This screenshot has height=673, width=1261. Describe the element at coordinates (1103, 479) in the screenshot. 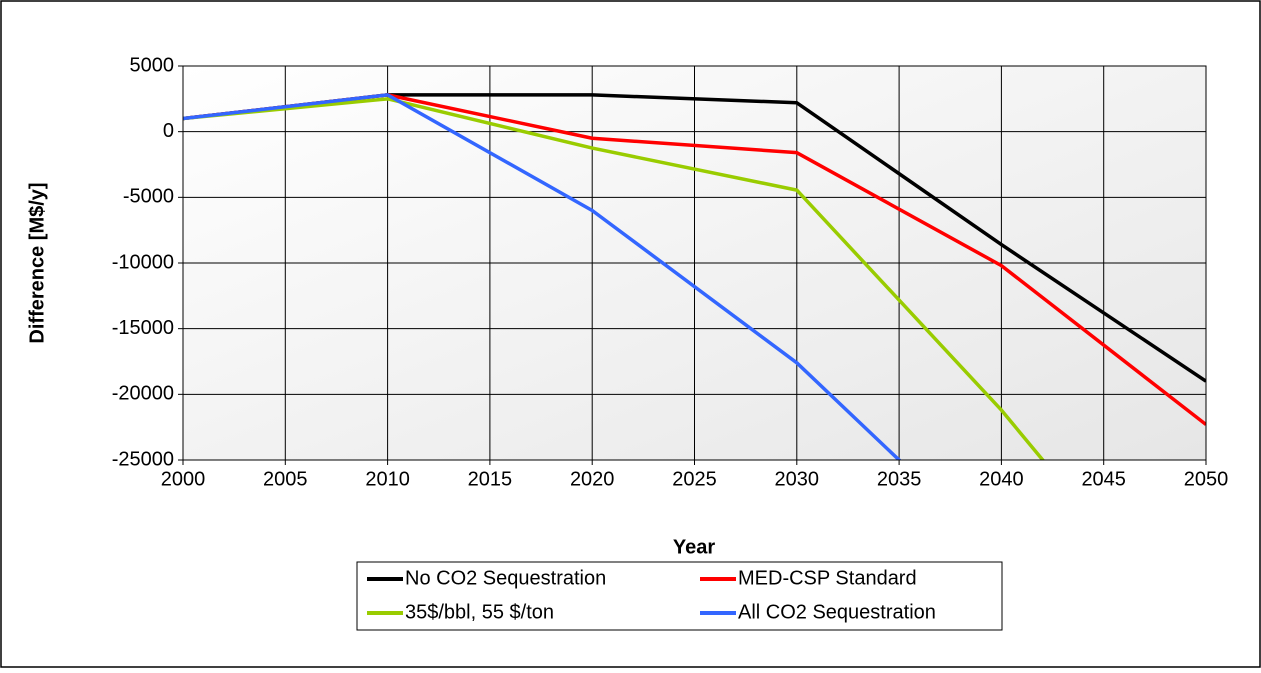

I see `x-tick-label: 2045` at that location.